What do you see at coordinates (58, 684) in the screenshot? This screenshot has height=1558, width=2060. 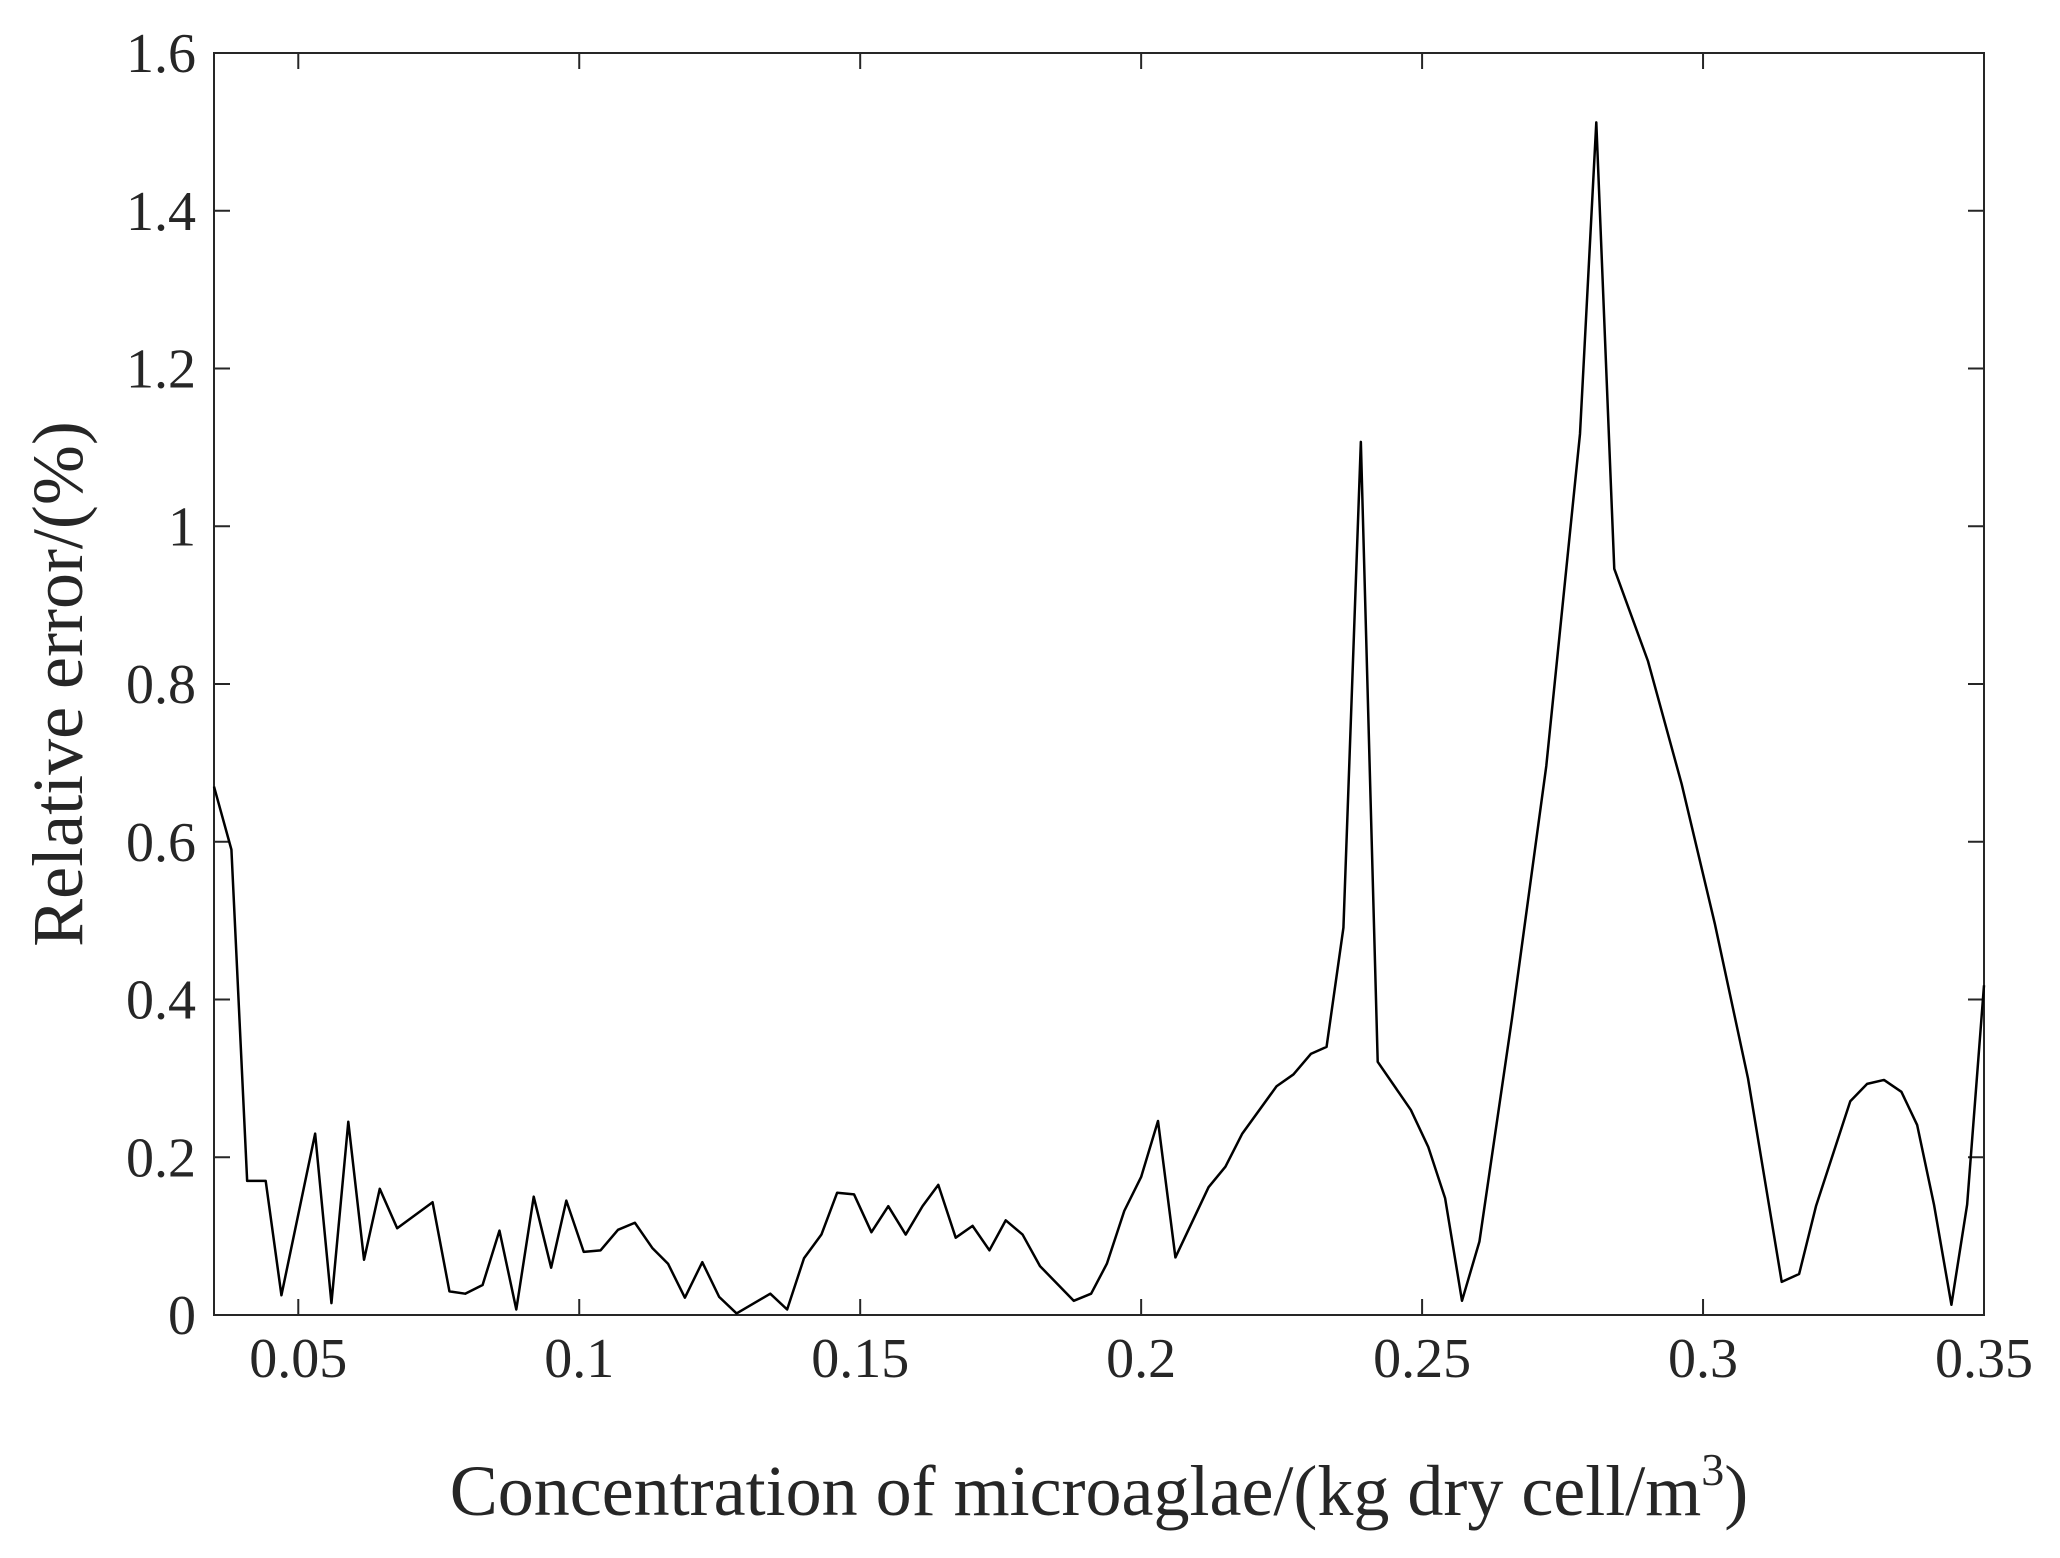 I see `y-axis-label: Relative error/(%)` at bounding box center [58, 684].